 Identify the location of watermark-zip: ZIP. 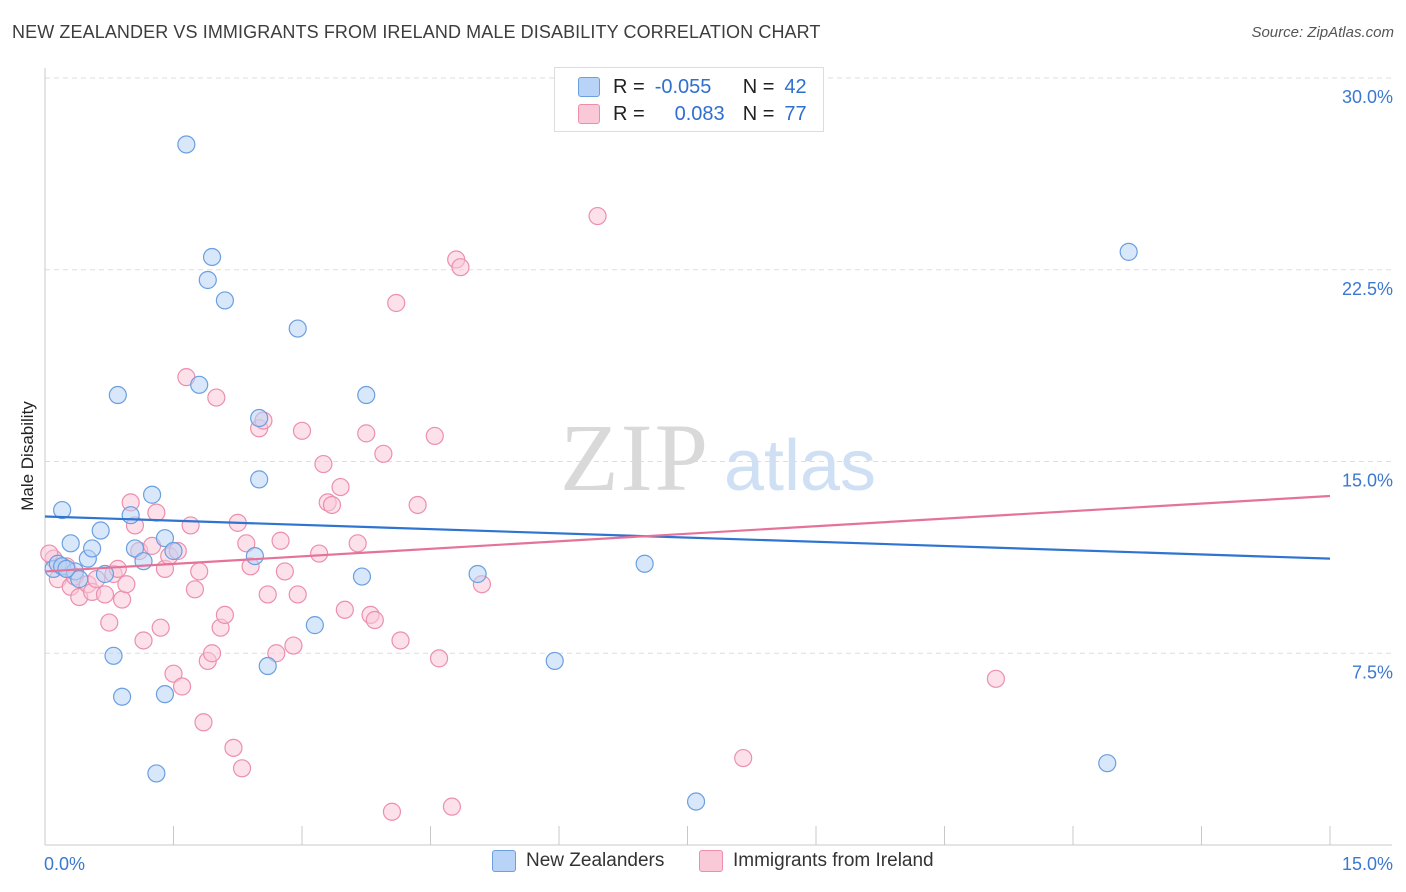
(635, 457).